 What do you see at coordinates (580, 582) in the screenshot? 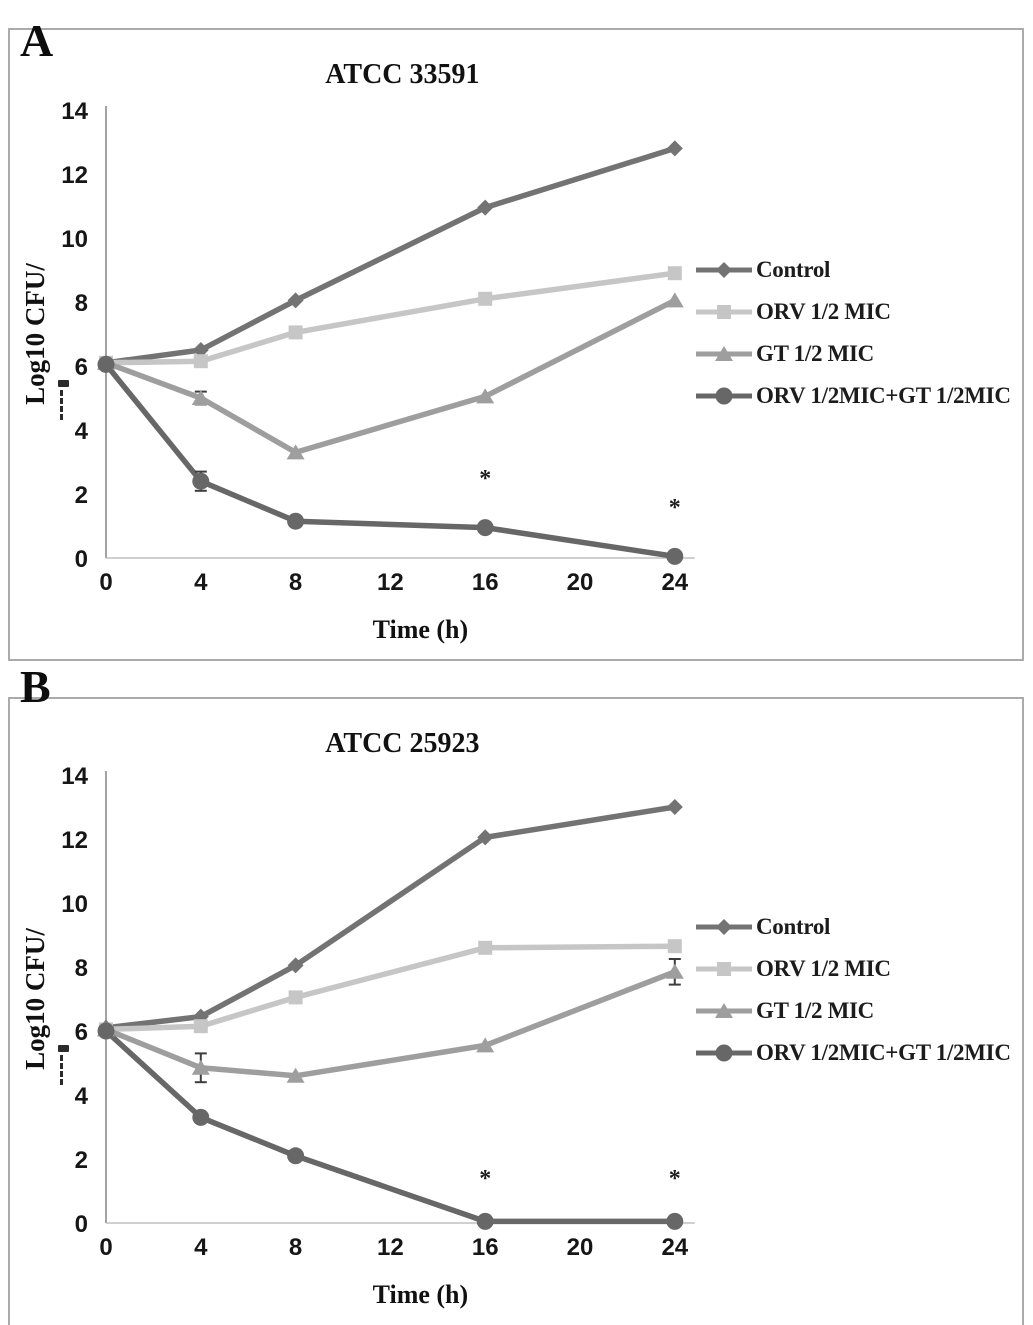
I see `x-tick-label: 20` at bounding box center [580, 582].